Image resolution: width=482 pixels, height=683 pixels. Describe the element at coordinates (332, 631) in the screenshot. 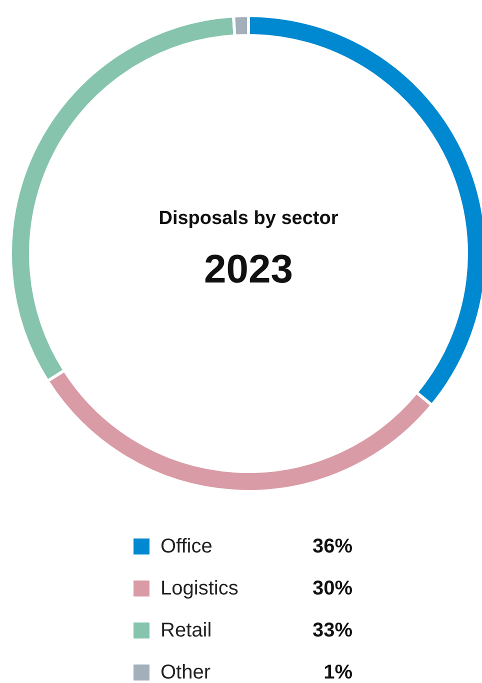

I see `data-label: 33%` at that location.